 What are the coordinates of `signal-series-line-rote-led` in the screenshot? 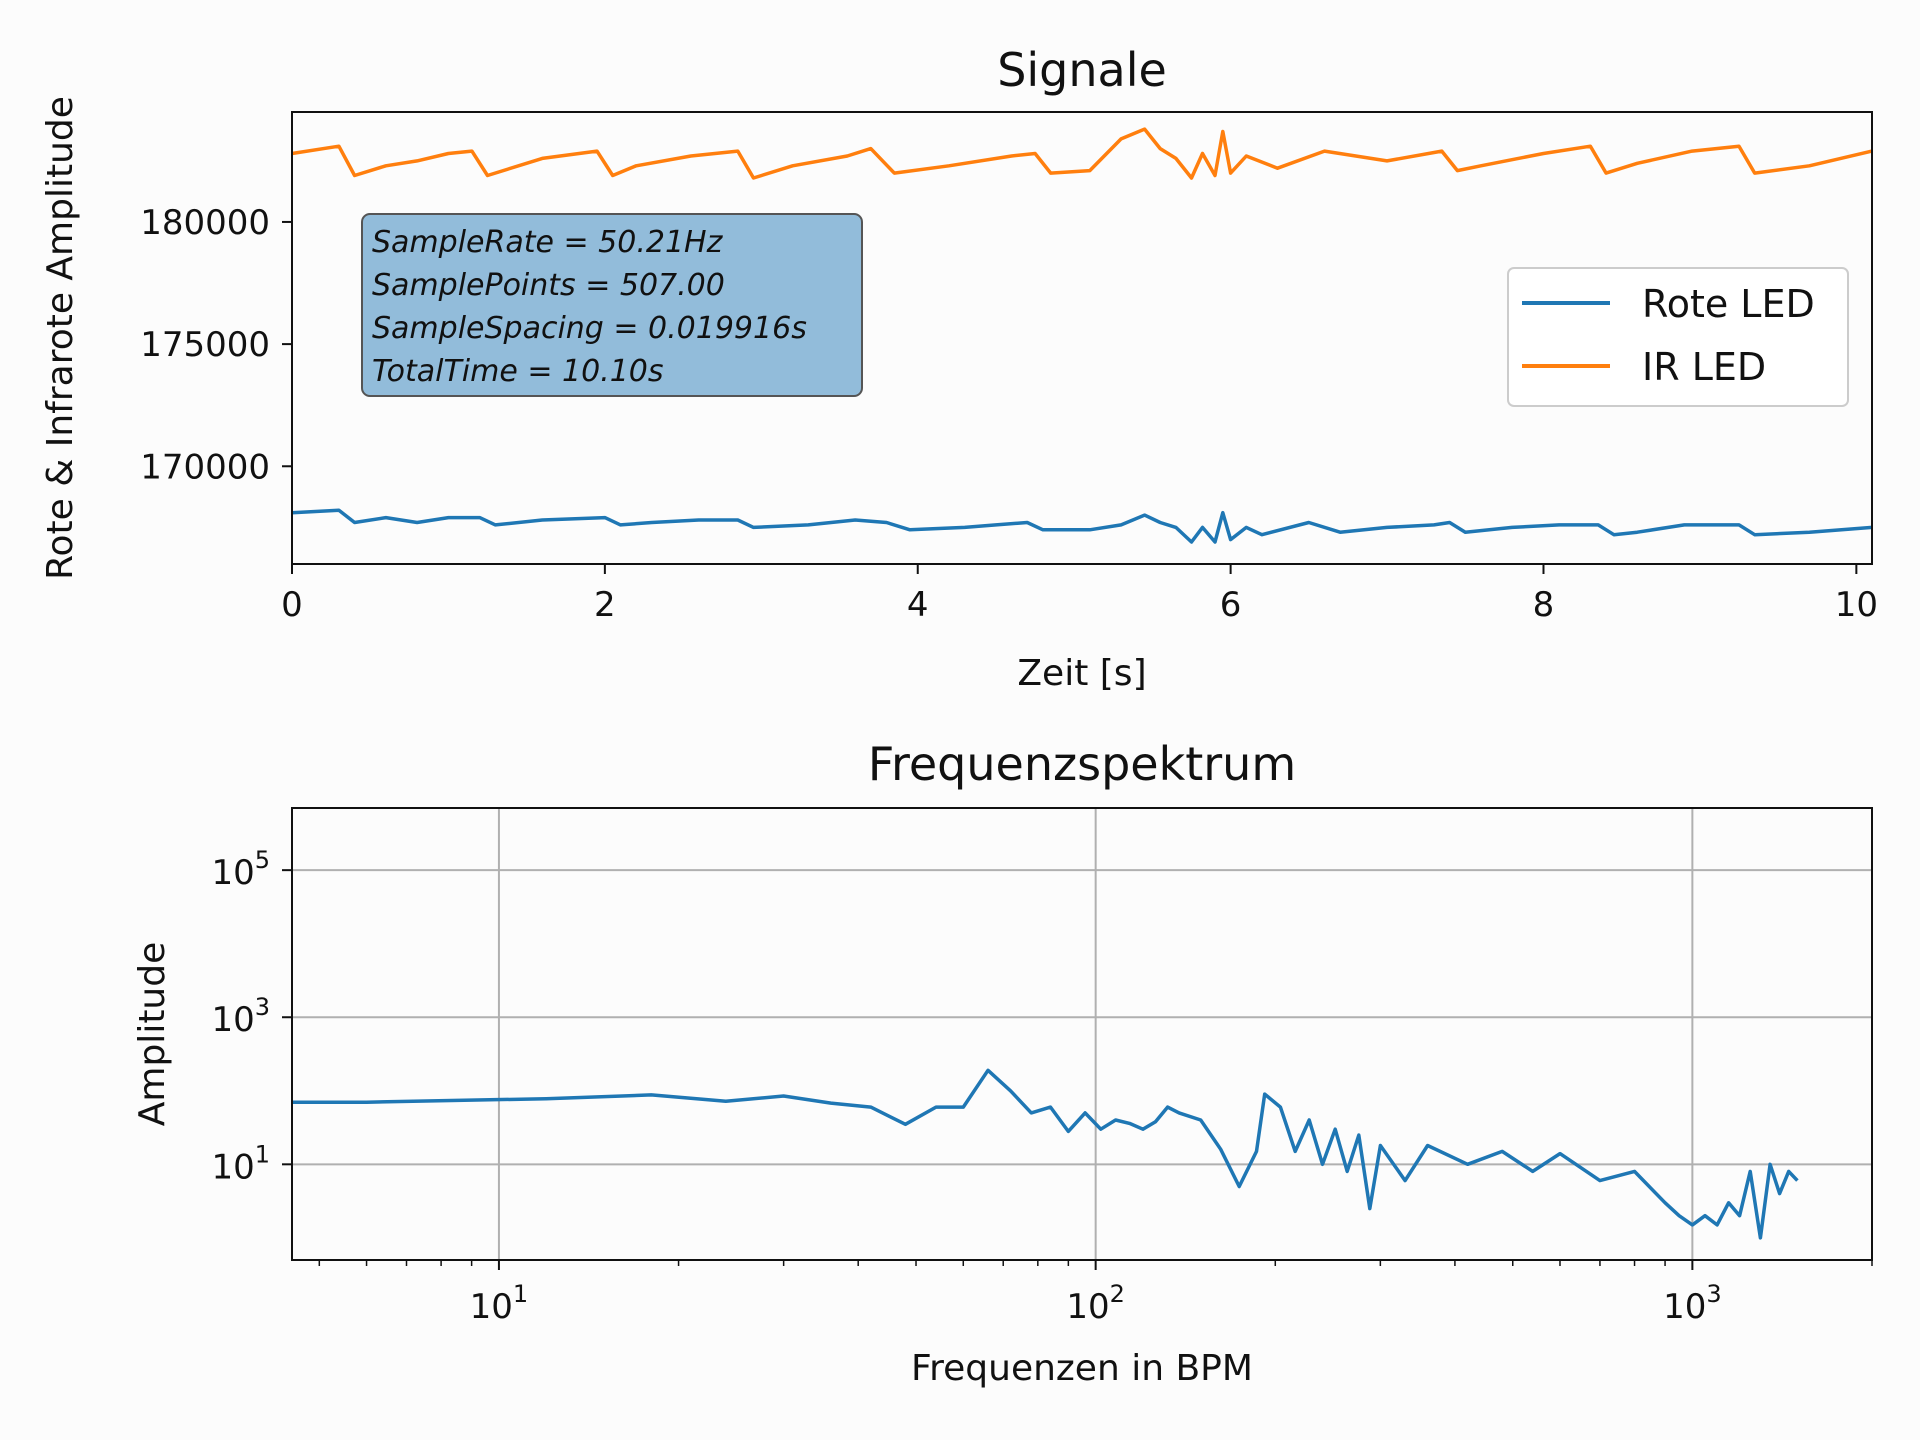 It's located at (1082, 526).